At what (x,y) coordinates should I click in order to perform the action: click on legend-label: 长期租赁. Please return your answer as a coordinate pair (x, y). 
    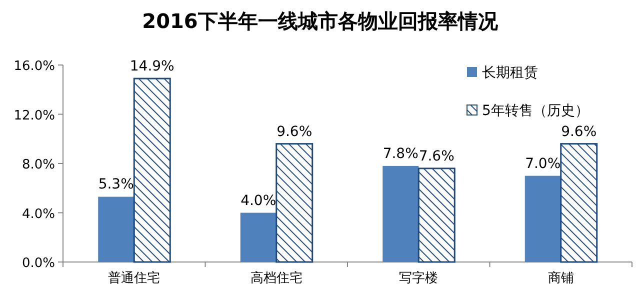
    Looking at the image, I should click on (510, 73).